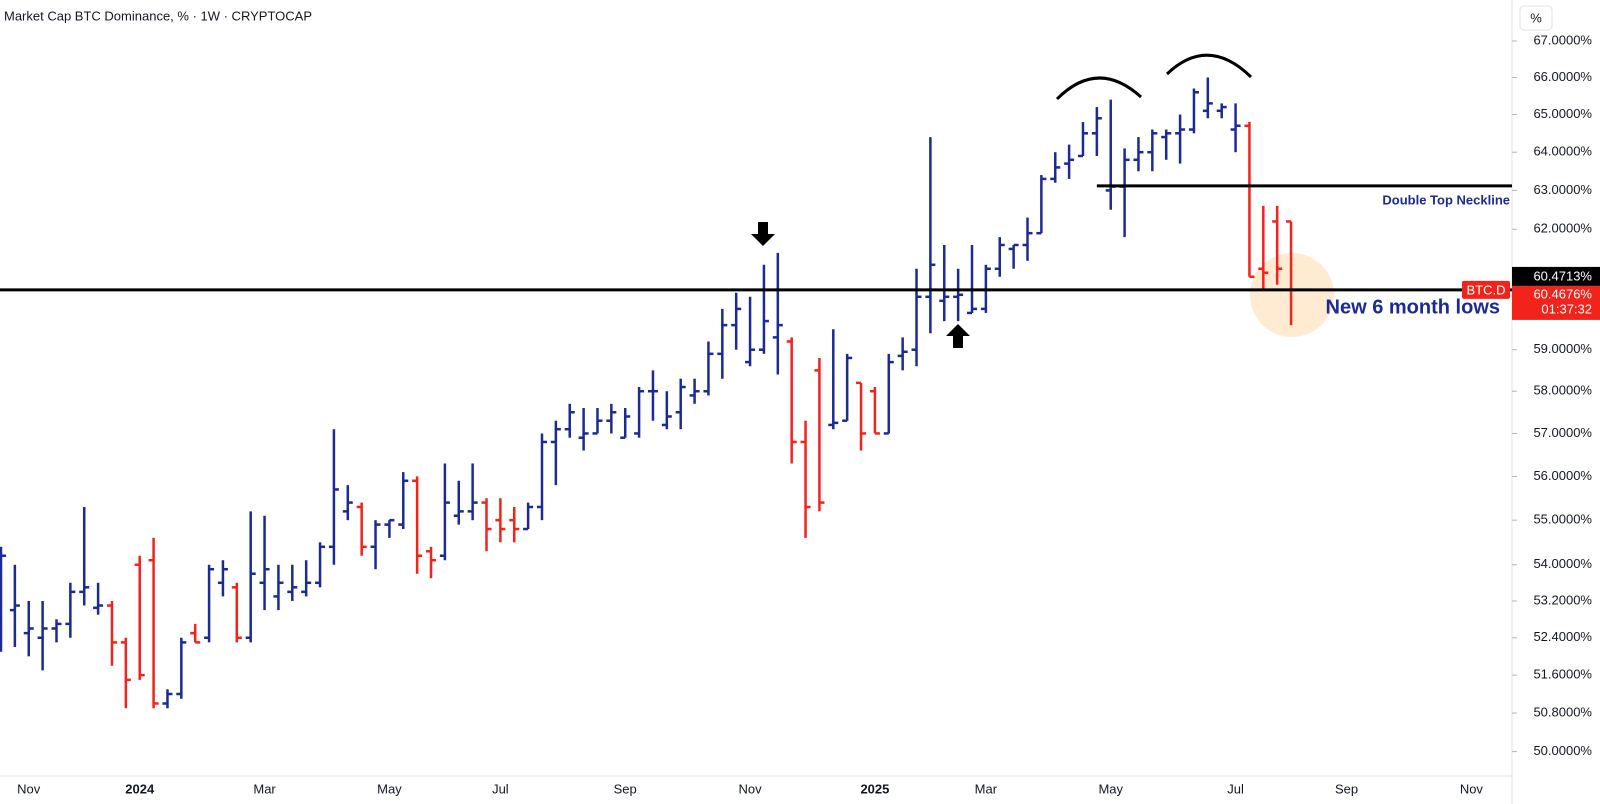 This screenshot has height=804, width=1600. I want to click on countdown-label: 01:37:32, so click(1566, 308).